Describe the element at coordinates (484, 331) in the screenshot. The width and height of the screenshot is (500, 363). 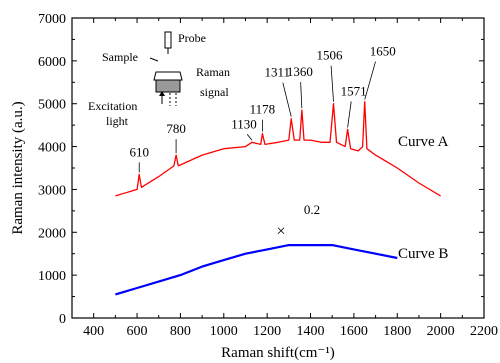
I see `x-tick-label: 2200` at that location.